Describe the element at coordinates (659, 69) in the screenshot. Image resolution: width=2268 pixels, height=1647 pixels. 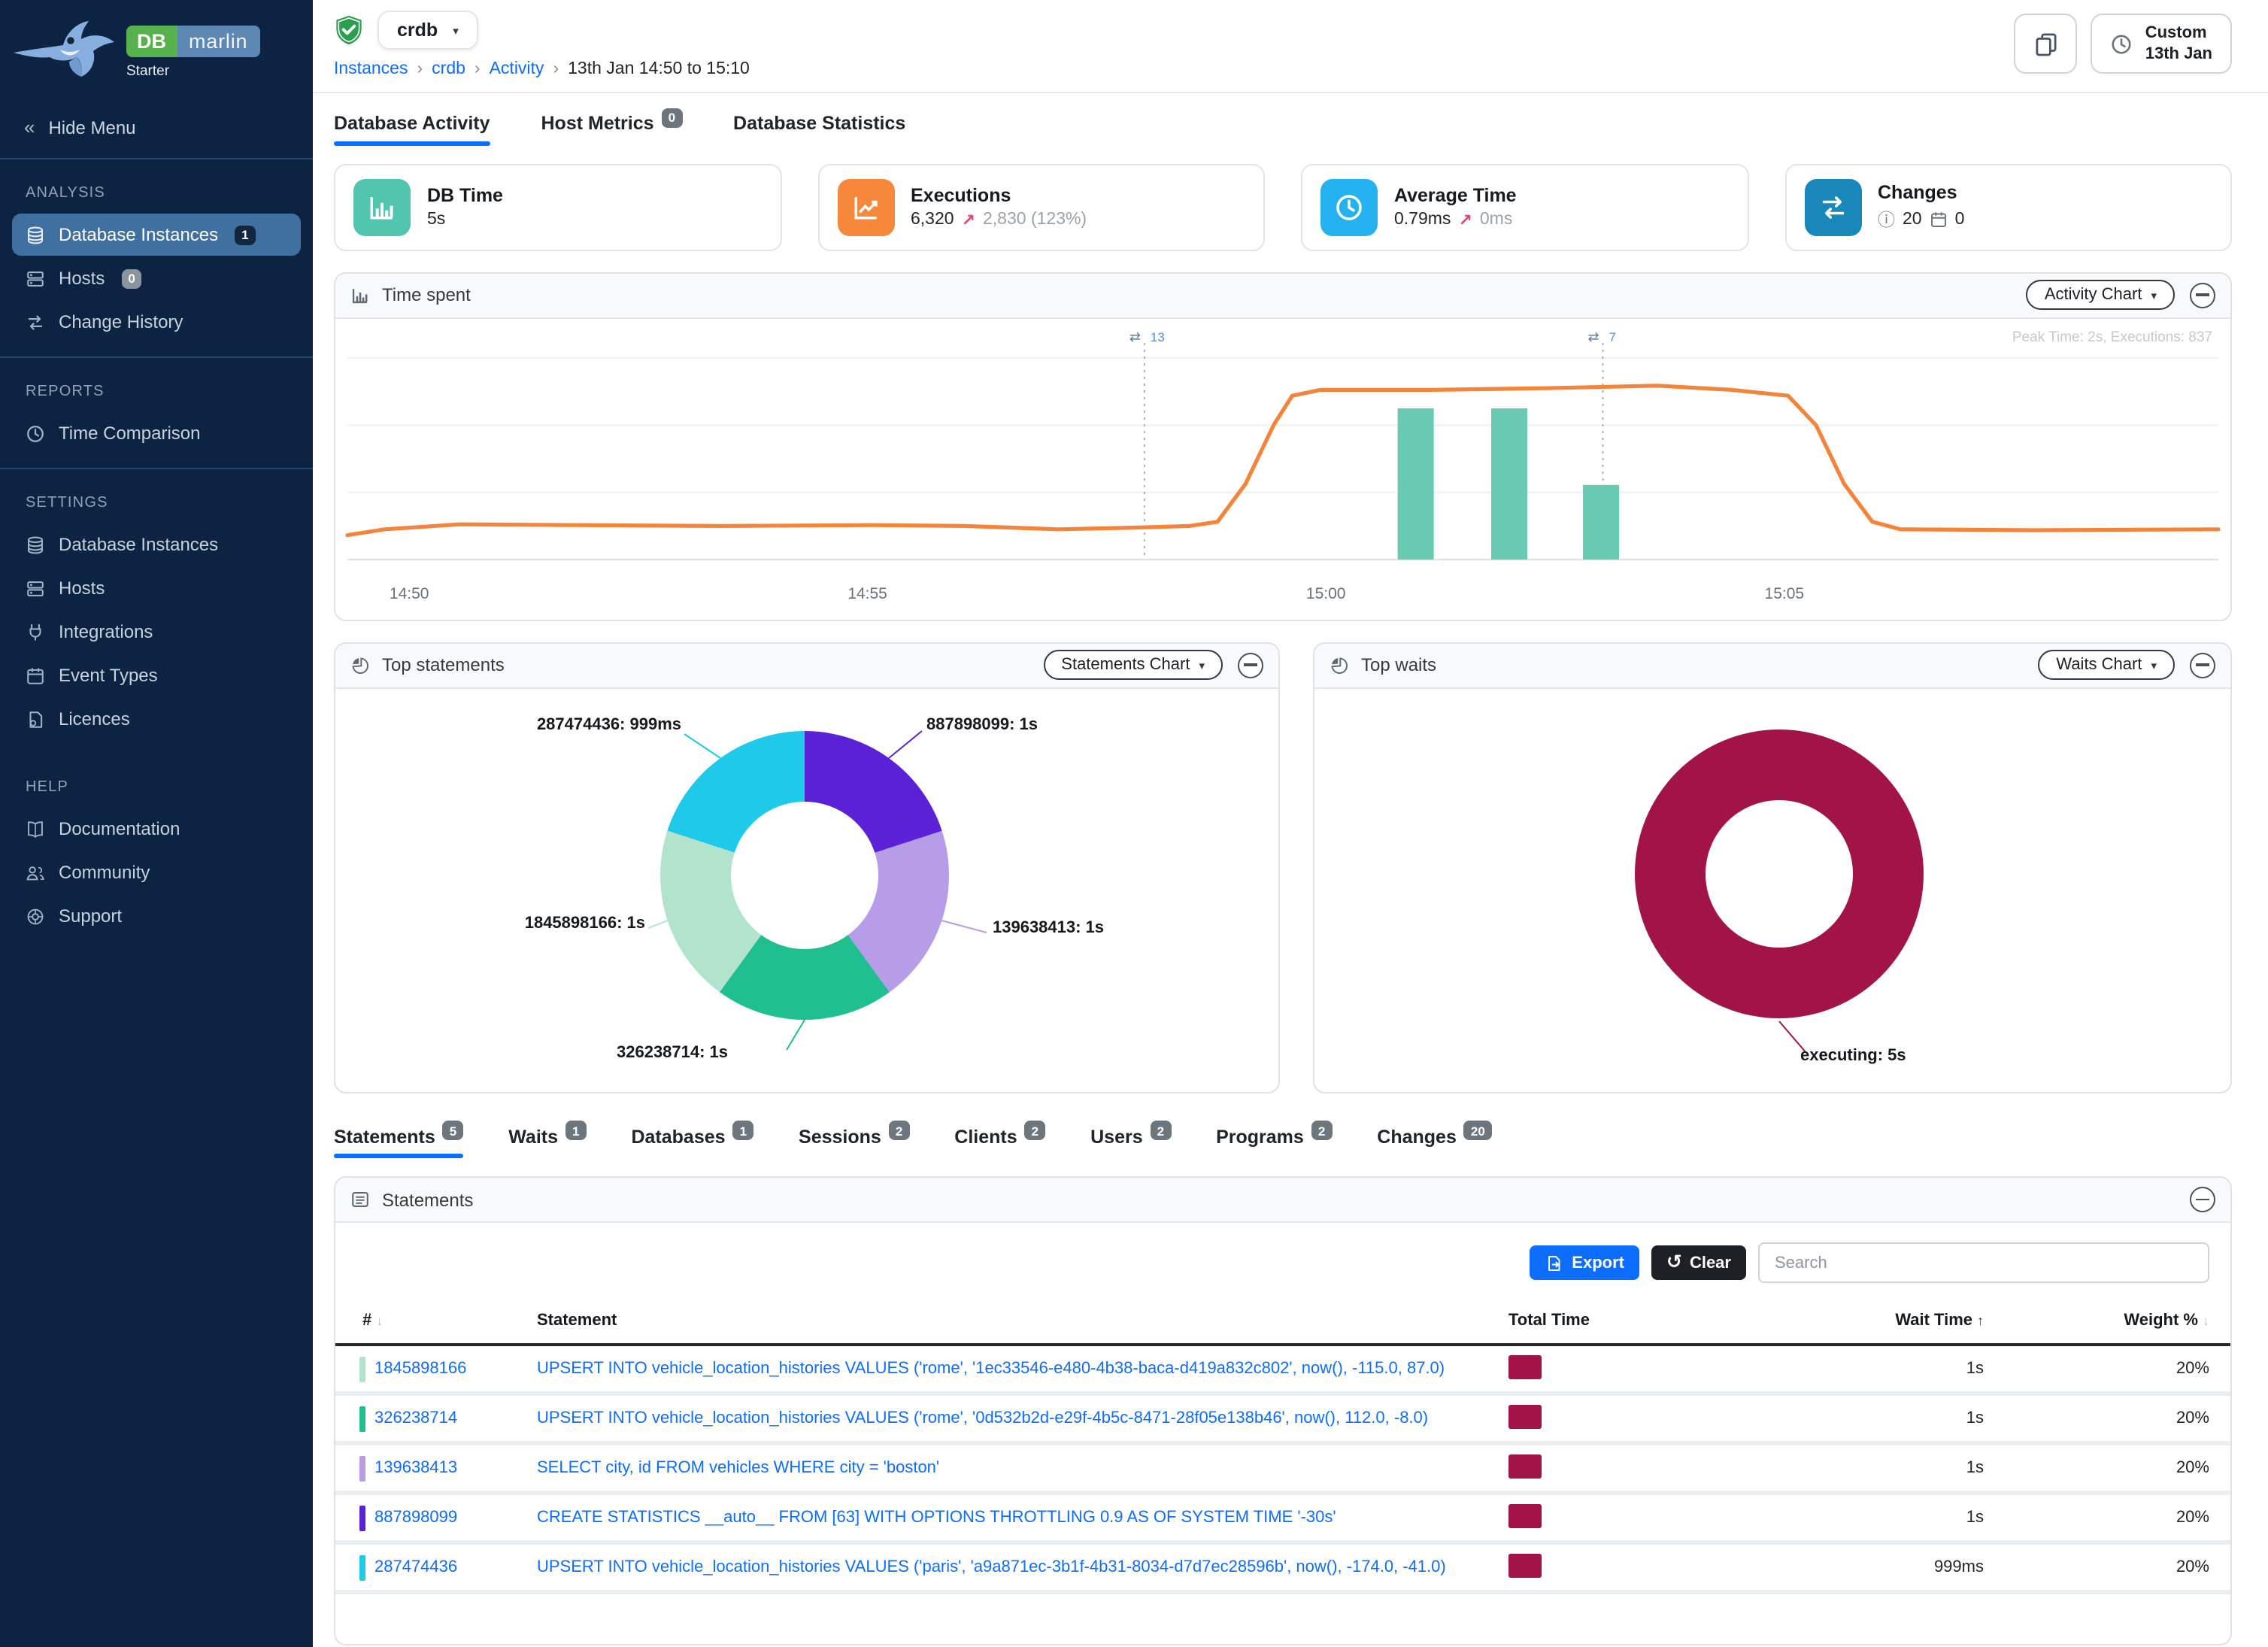
I see `breadcrumb-current-range: 13th Jan 14:50 to 15:10` at that location.